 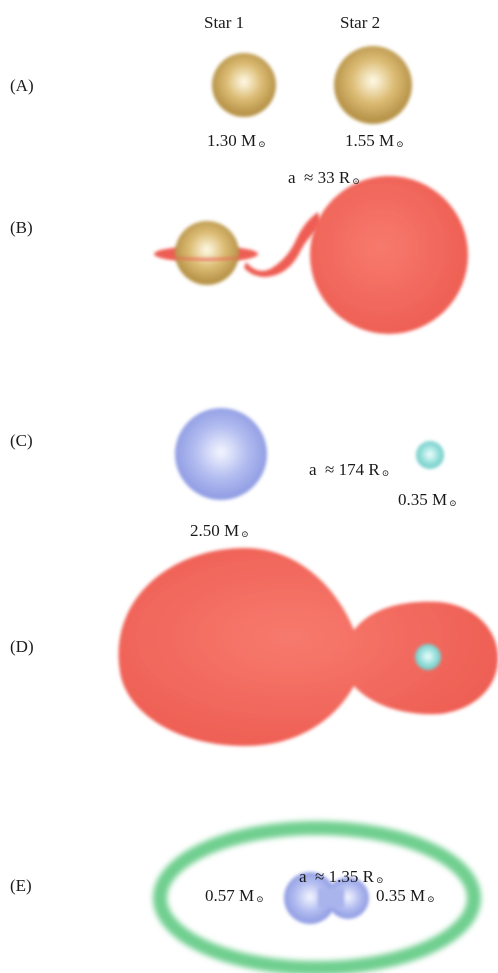 What do you see at coordinates (373, 85) in the screenshot?
I see `panel-a-star2` at bounding box center [373, 85].